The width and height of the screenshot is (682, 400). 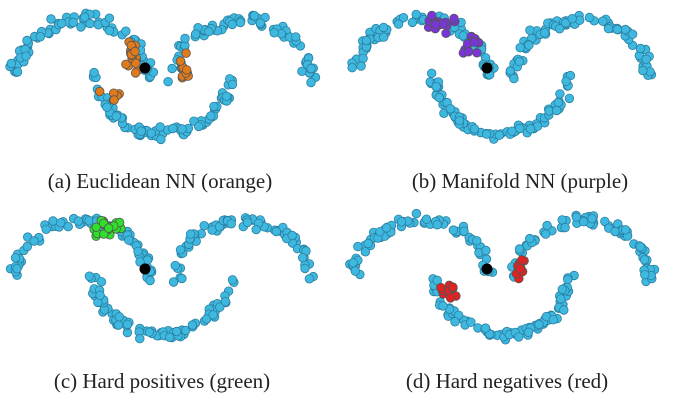 I want to click on panel-a-anchor, so click(x=145, y=68).